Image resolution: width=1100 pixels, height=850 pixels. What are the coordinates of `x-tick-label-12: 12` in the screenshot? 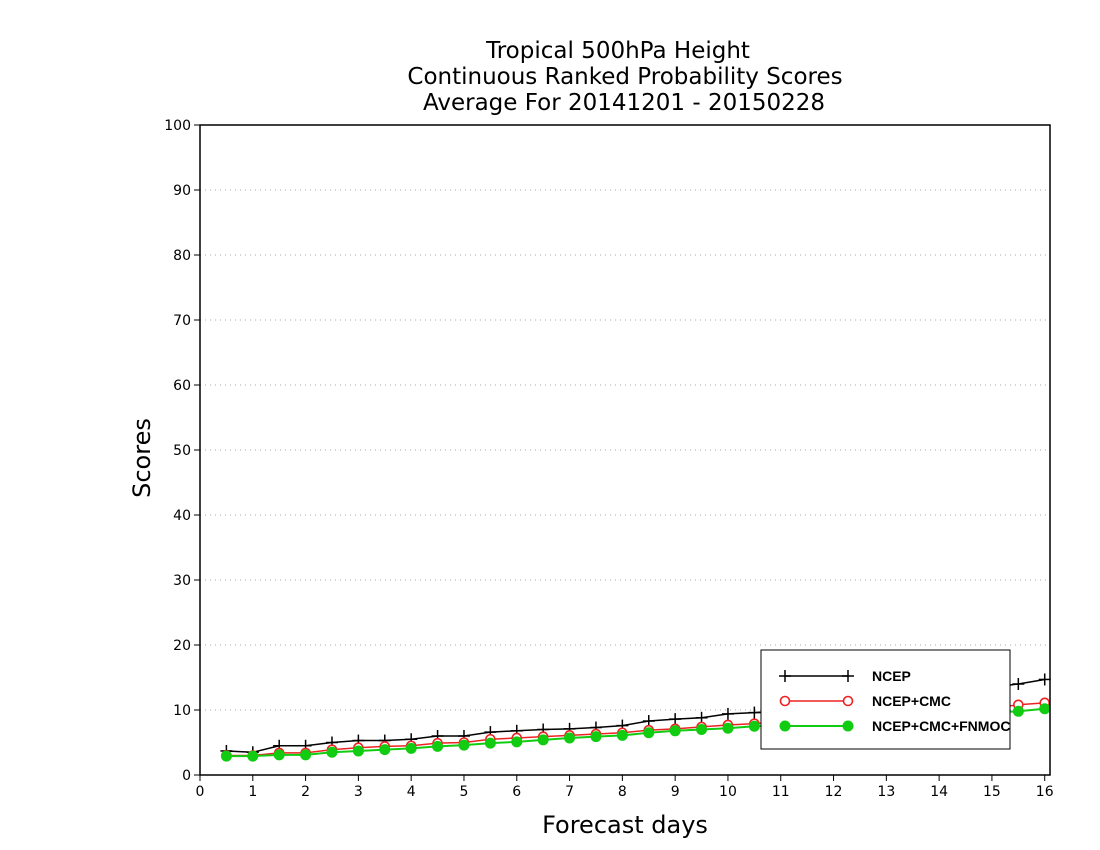 It's located at (834, 792).